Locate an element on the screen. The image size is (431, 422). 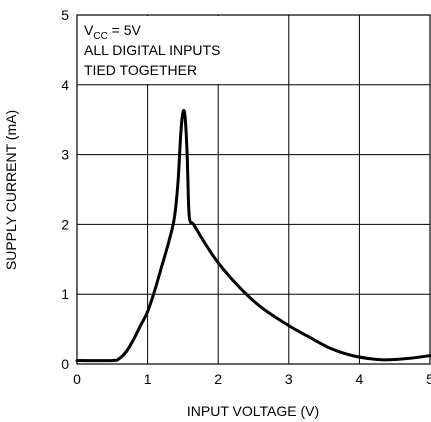
y-tick-label: 2 is located at coordinates (65, 224).